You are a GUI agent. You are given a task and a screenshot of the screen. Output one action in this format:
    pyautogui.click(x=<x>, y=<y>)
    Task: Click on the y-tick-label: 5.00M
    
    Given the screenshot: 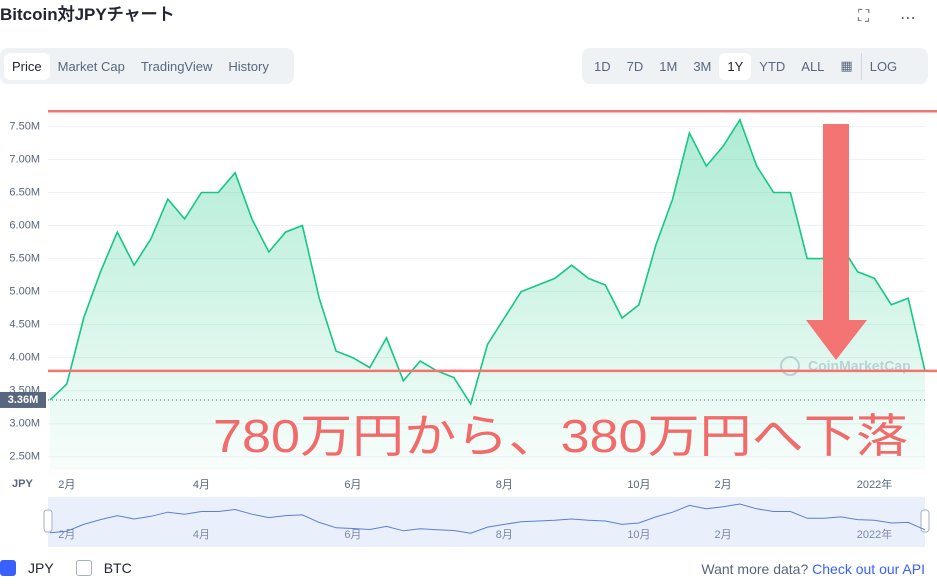 What is the action you would take?
    pyautogui.click(x=24, y=292)
    